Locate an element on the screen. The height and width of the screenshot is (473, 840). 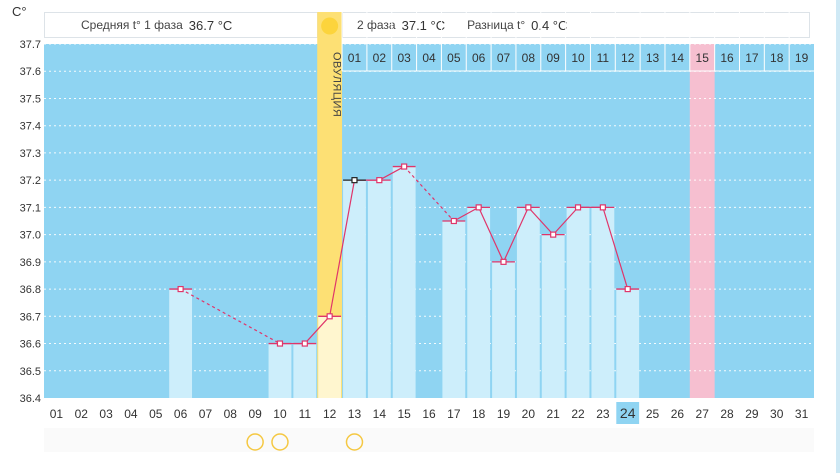
phase2-day-label: 06 is located at coordinates (479, 58).